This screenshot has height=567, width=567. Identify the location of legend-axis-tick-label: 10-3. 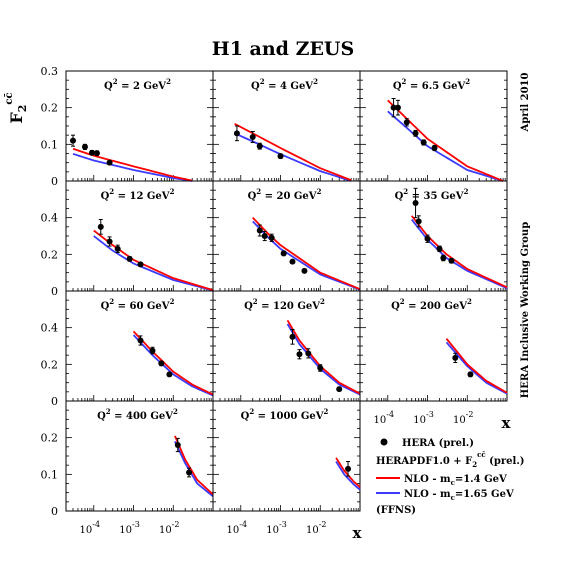
(423, 418).